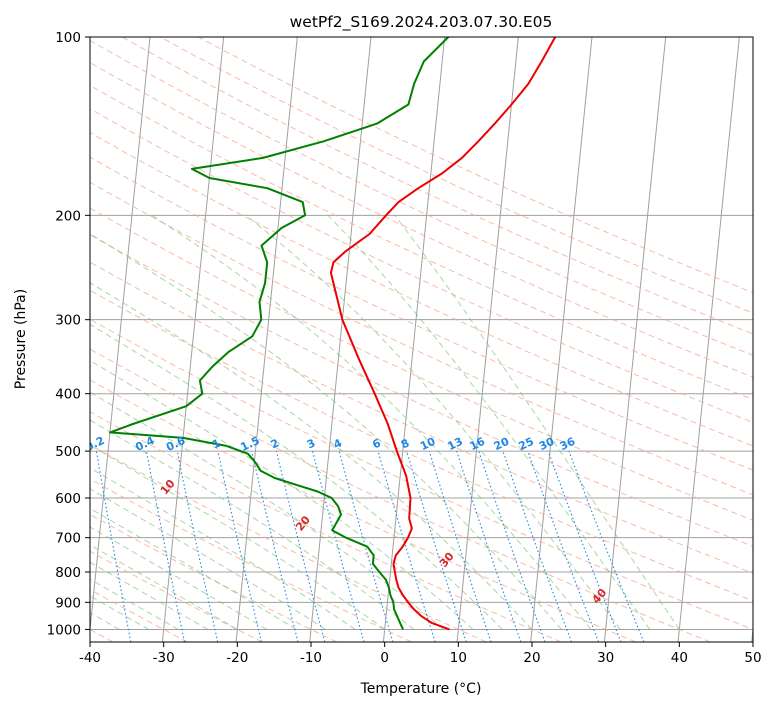 The image size is (775, 712). What do you see at coordinates (90, 658) in the screenshot?
I see `x-tick-label: -40` at bounding box center [90, 658].